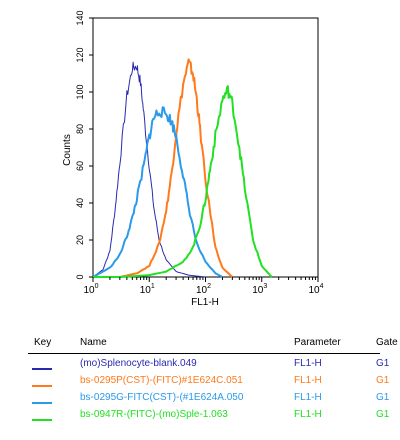 The image size is (400, 440). Describe the element at coordinates (80, 166) in the screenshot. I see `y-tick-label: 60` at that location.